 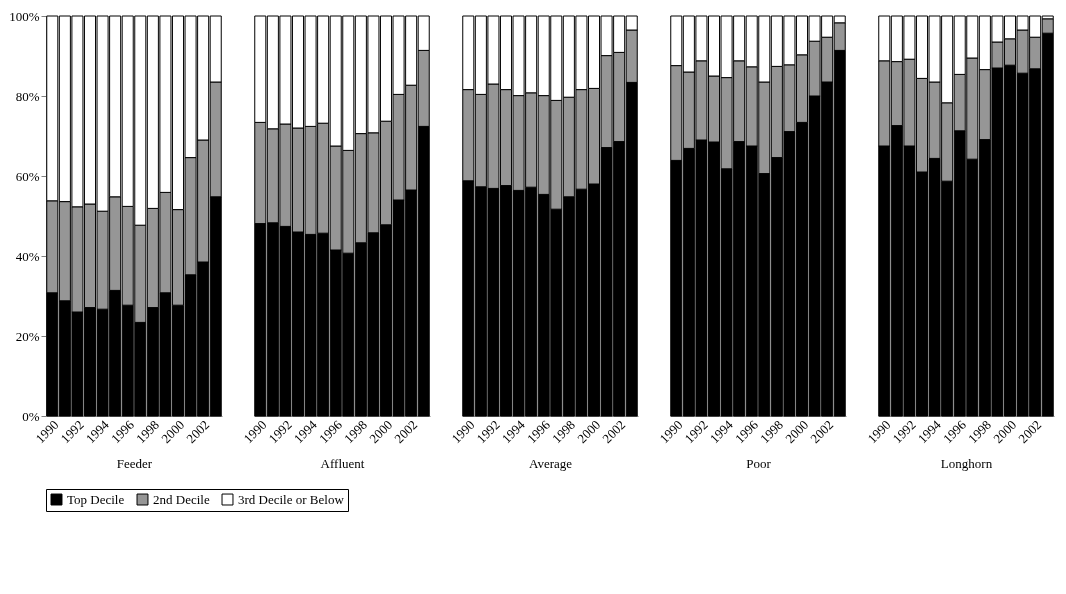 I want to click on x-axis-title: Poor, so click(x=759, y=464).